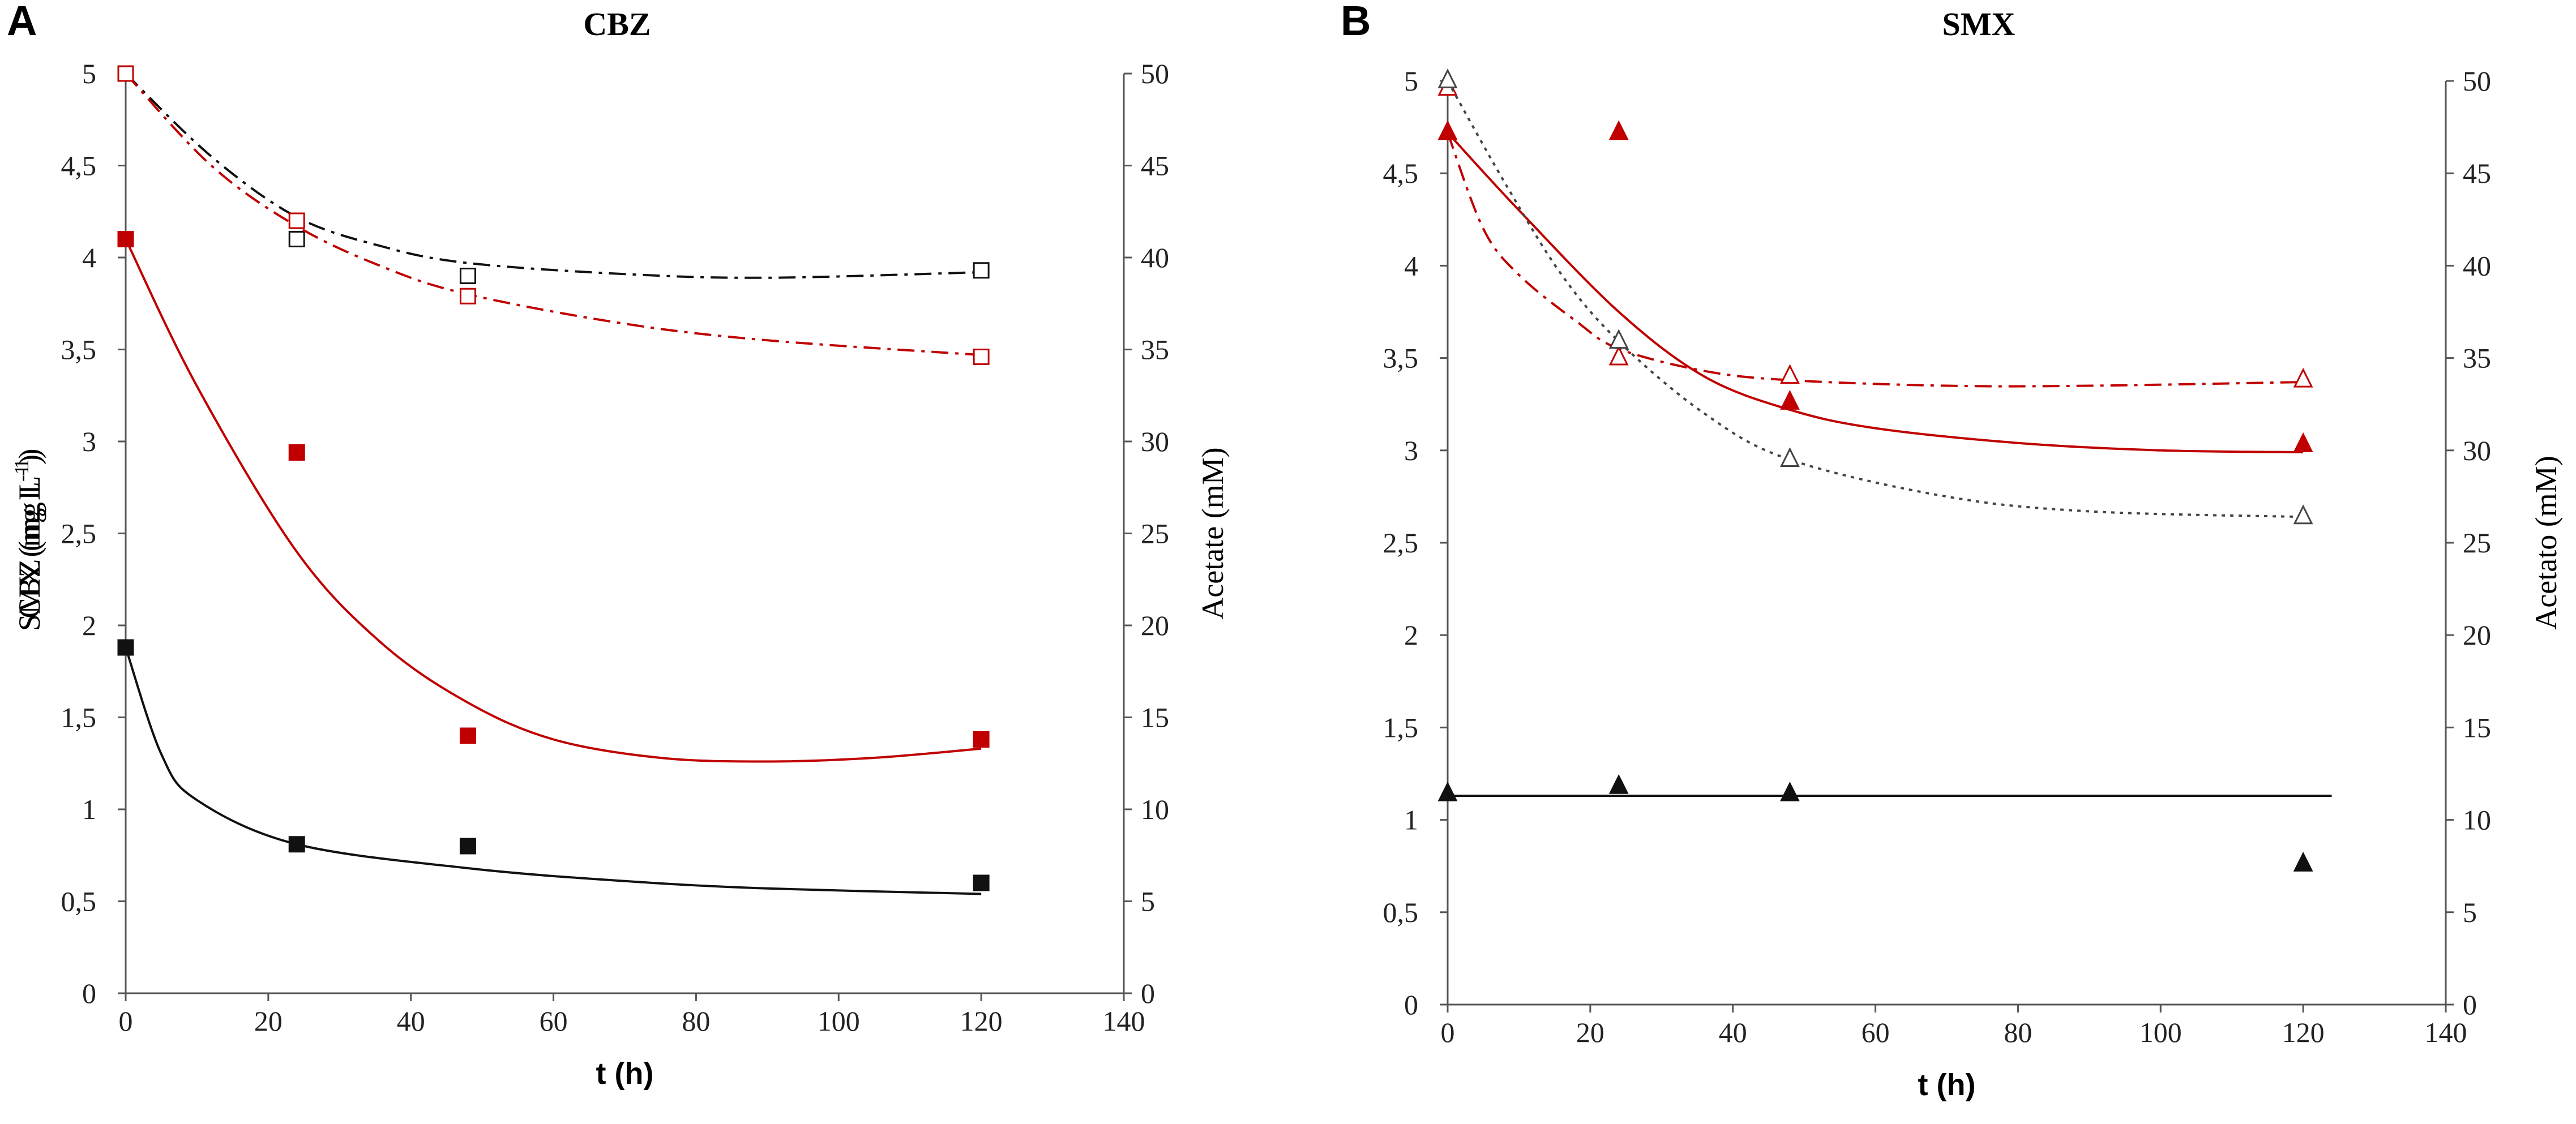  What do you see at coordinates (1356, 22) in the screenshot?
I see `panel-b-letter: B` at bounding box center [1356, 22].